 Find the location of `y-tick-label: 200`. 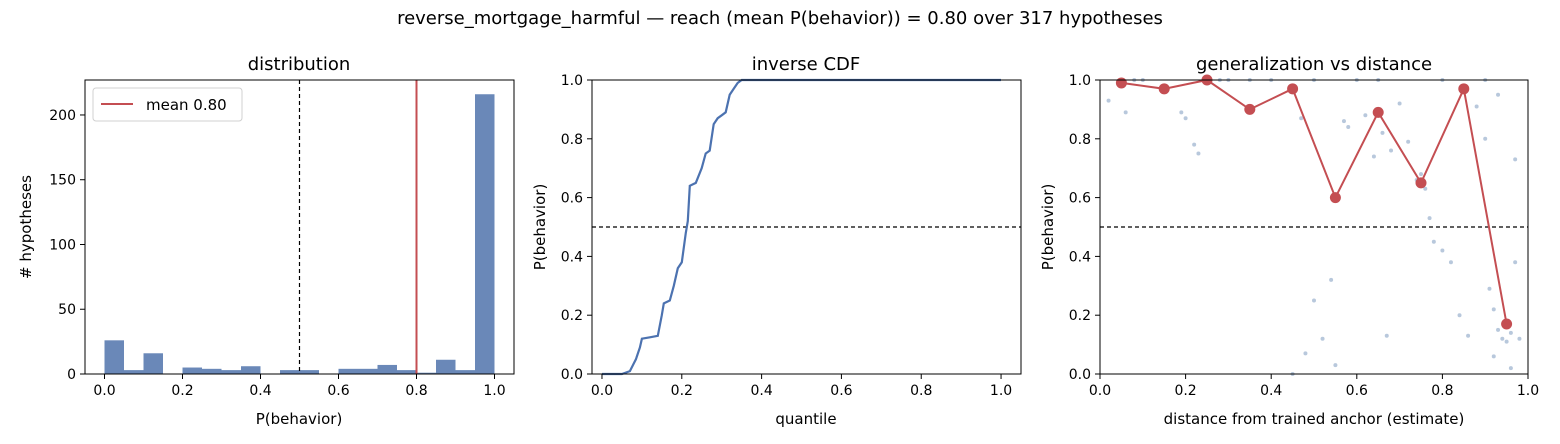

y-tick-label: 200 is located at coordinates (62, 116).